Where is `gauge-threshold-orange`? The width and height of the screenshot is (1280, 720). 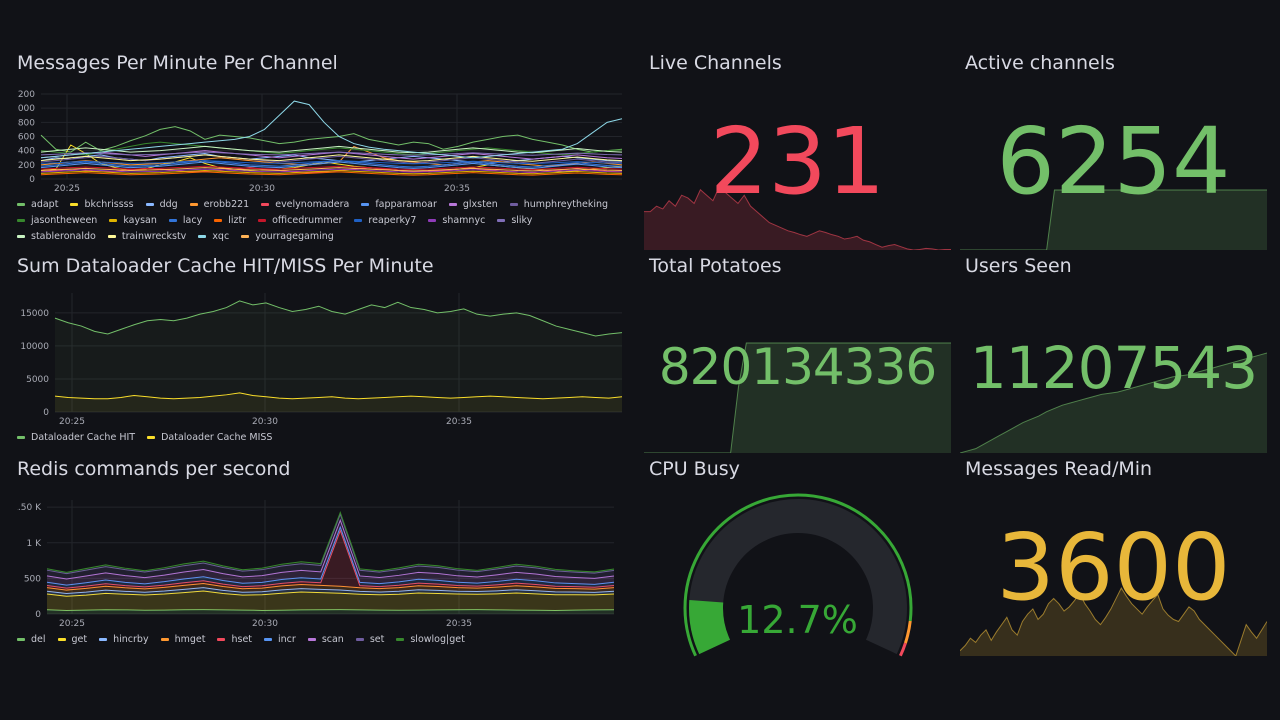 gauge-threshold-orange is located at coordinates (907, 632).